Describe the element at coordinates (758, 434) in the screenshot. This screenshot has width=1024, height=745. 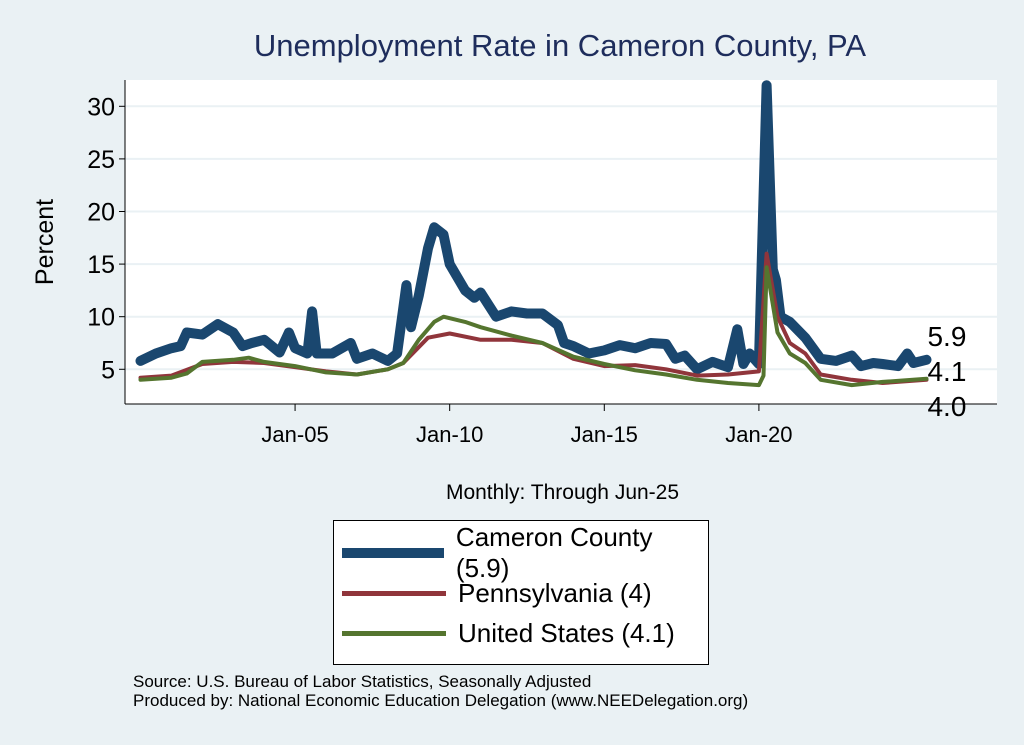
I see `x-tick-label: Jan-20` at that location.